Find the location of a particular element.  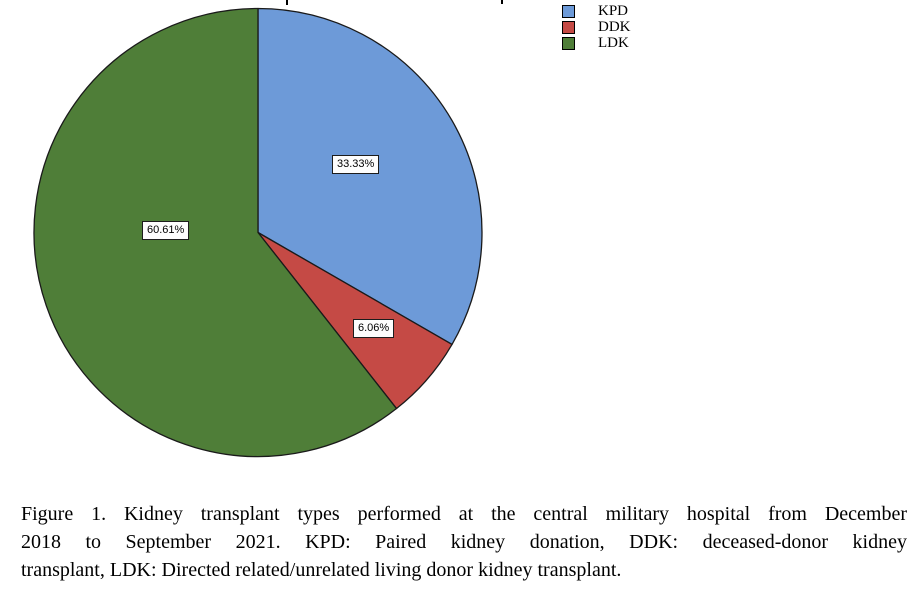

pie-label-ldk: 60.61% is located at coordinates (166, 230).